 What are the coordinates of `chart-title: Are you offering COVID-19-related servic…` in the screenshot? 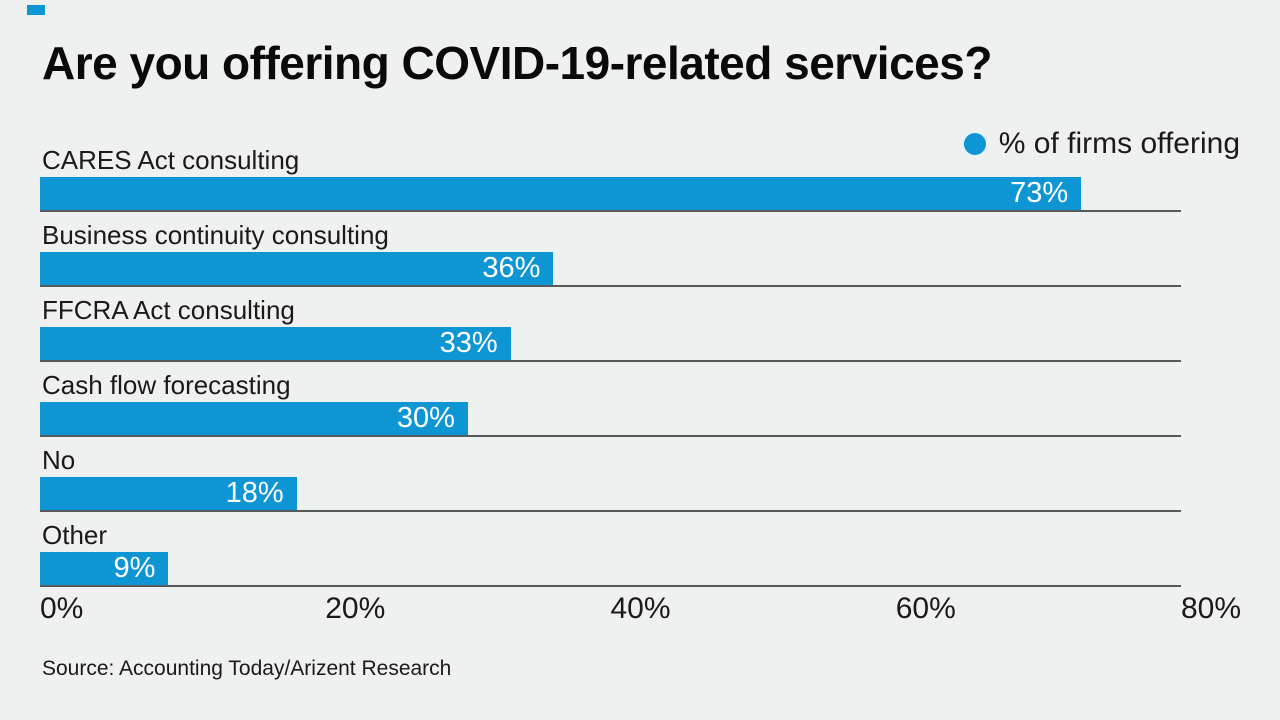 It's located at (517, 63).